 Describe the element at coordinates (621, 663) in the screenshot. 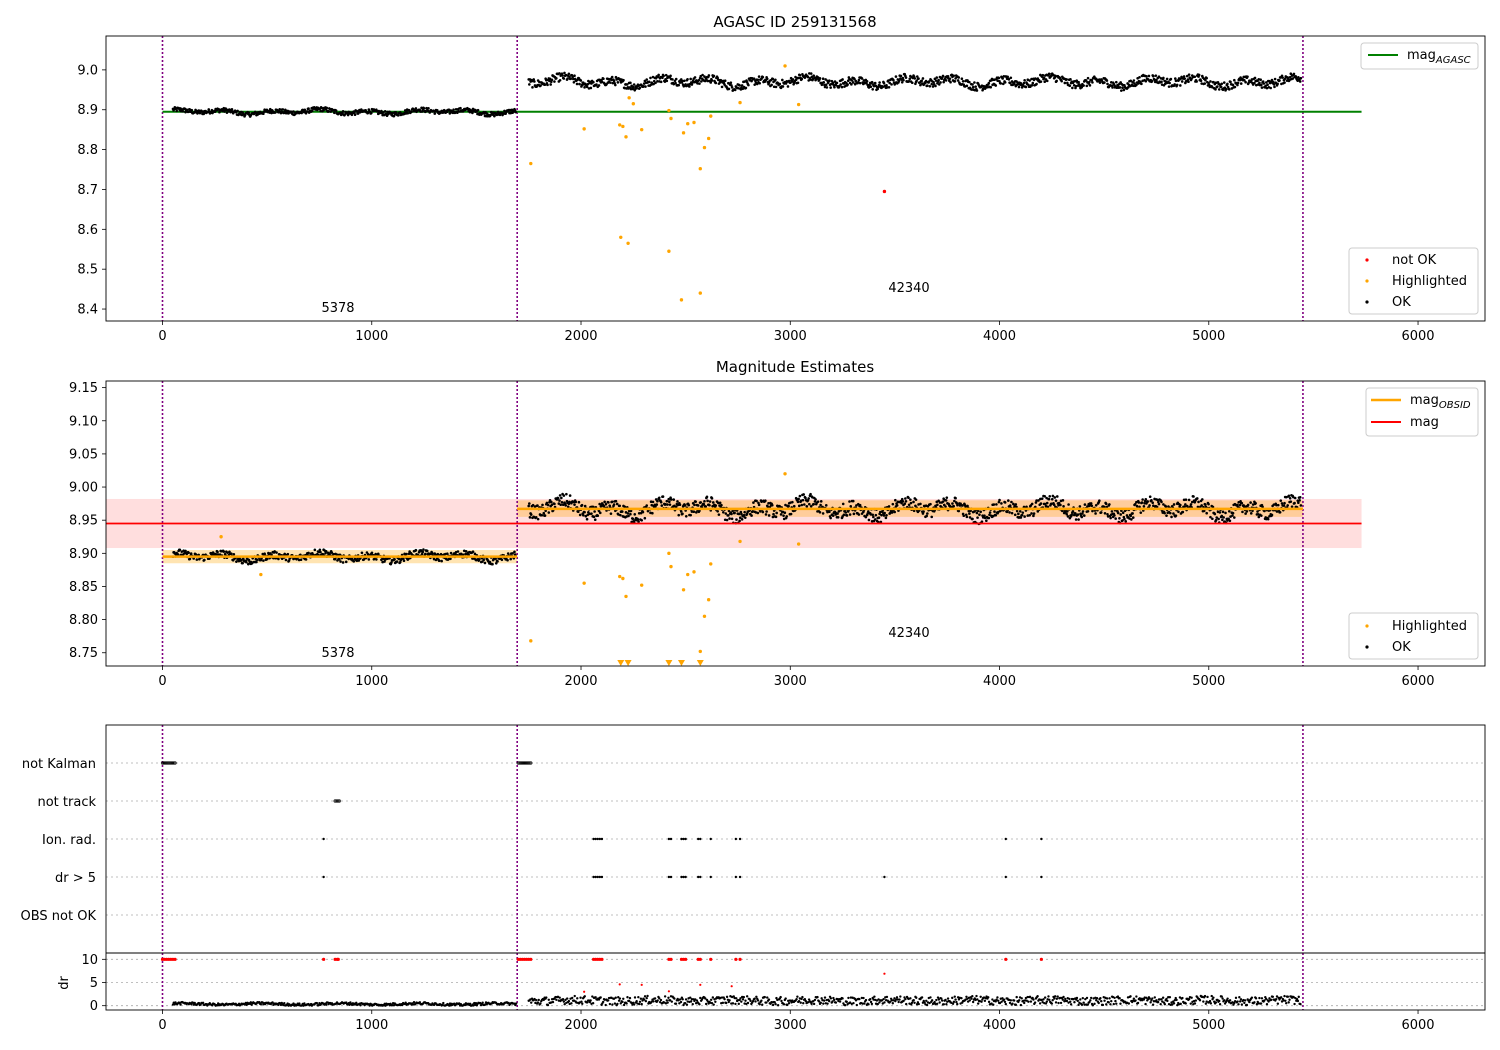

I see `off-scale-marker` at that location.